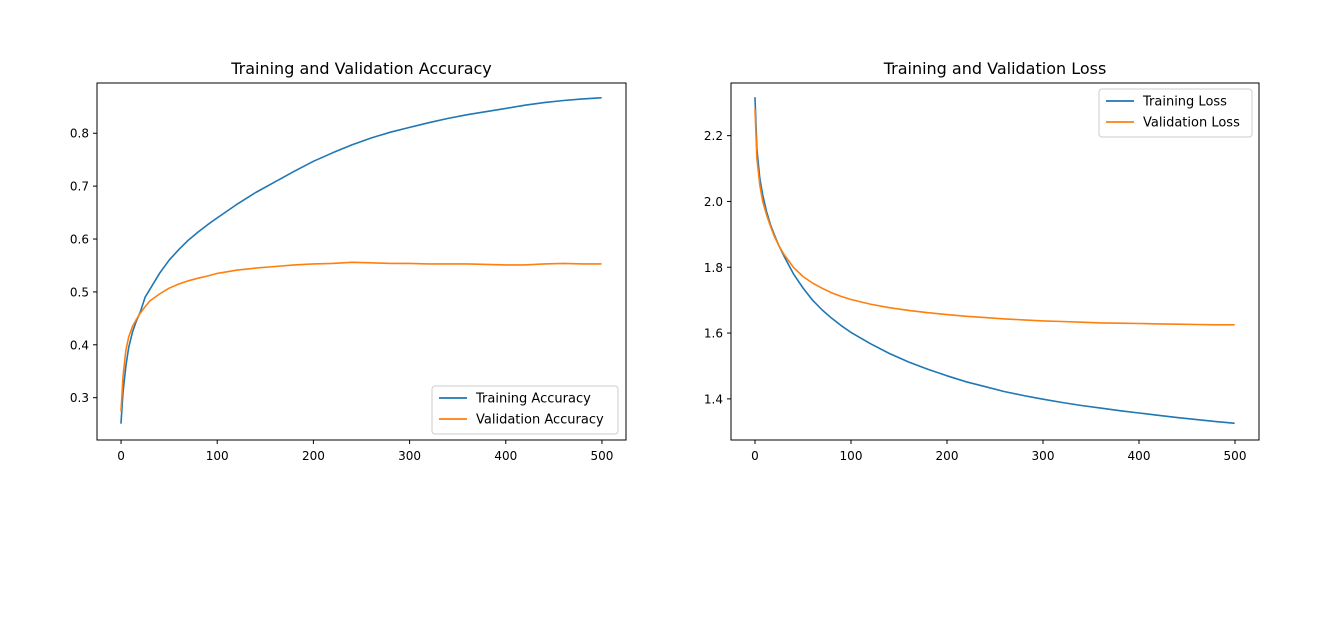 This screenshot has width=1329, height=644. Describe the element at coordinates (713, 268) in the screenshot. I see `y-tick-label: 1.8` at that location.